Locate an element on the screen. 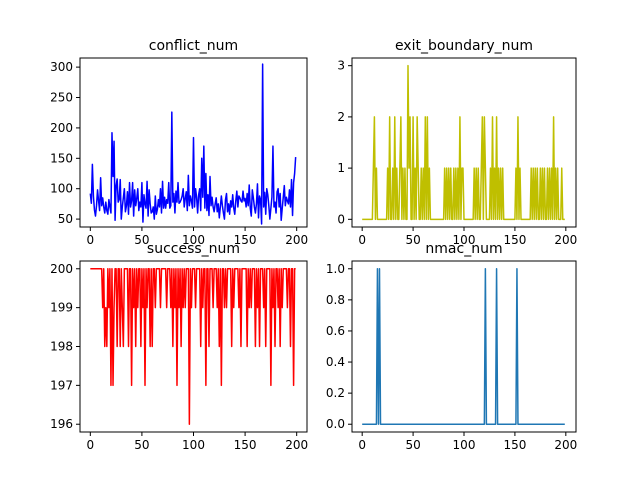 The image size is (640, 480). nmac-axes-frame is located at coordinates (464, 346).